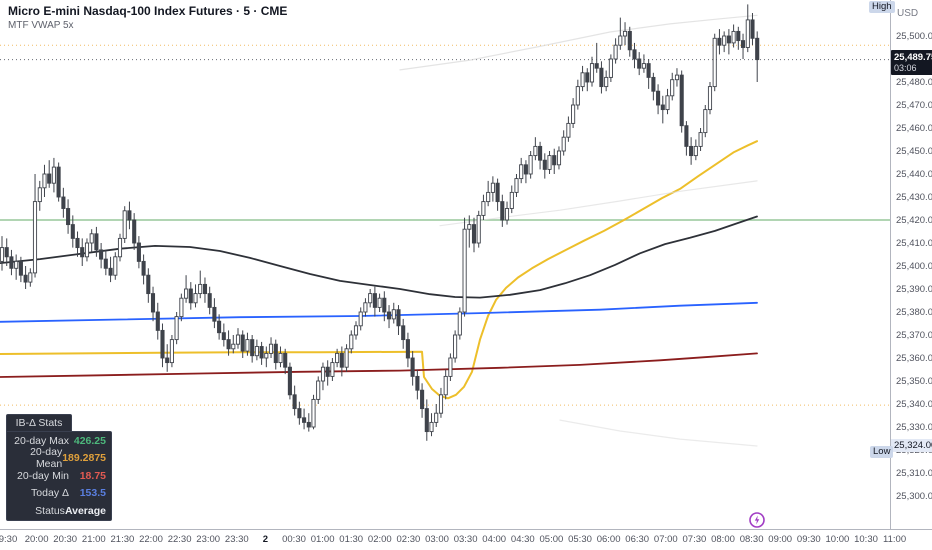 The height and width of the screenshot is (550, 932). What do you see at coordinates (9, 539) in the screenshot?
I see `time-tick-label: 9:30` at bounding box center [9, 539].